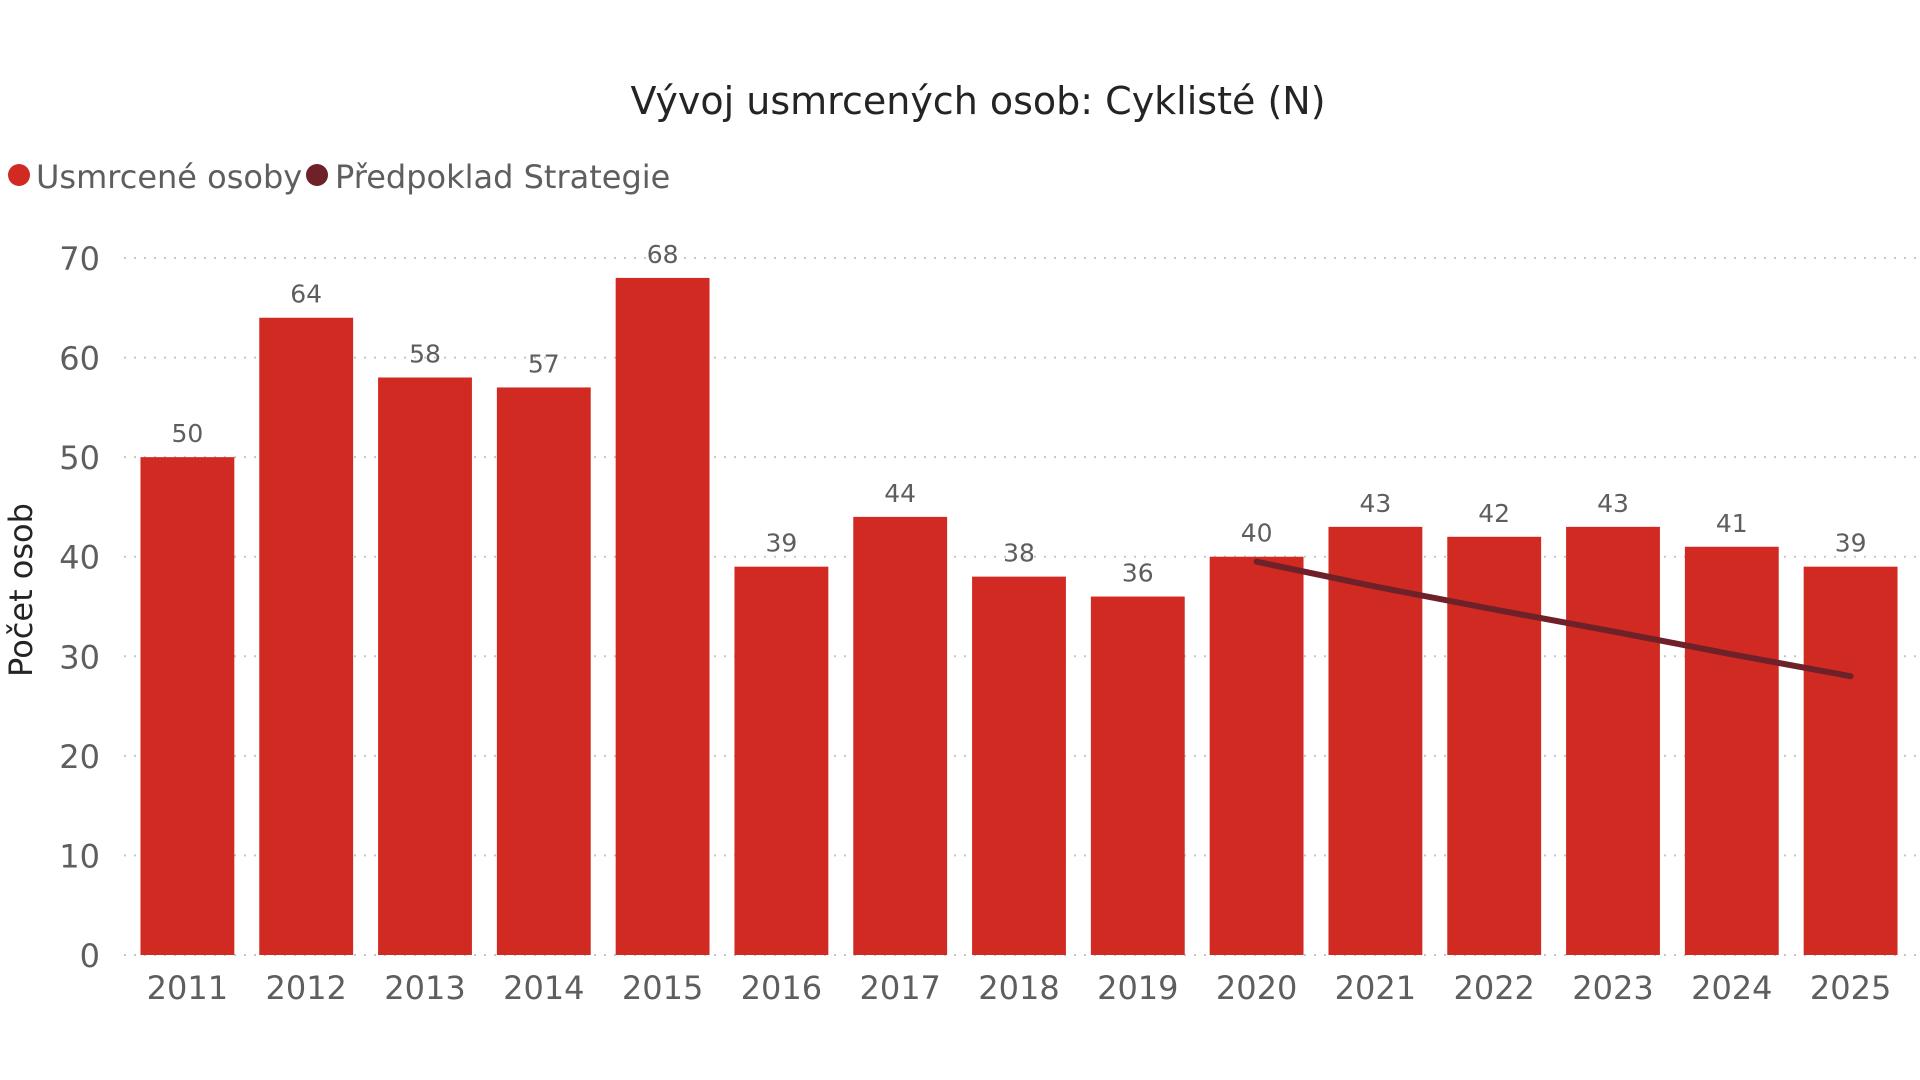 This screenshot has height=1080, width=1920. I want to click on legend-marker-predpoklad-strategie, so click(317, 175).